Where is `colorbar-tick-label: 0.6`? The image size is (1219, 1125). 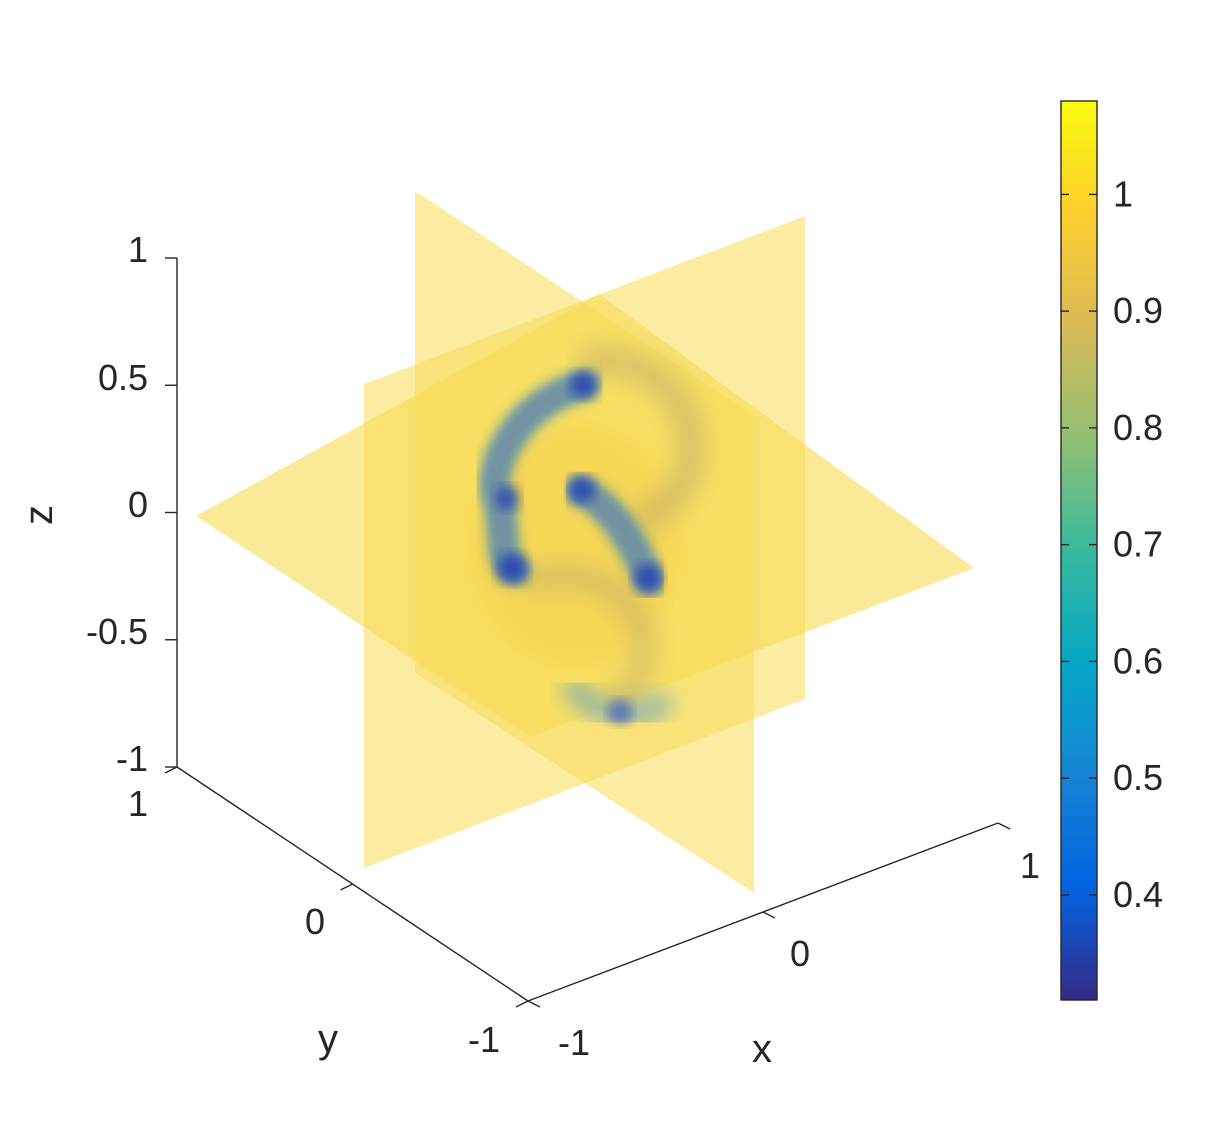
colorbar-tick-label: 0.6 is located at coordinates (1138, 660).